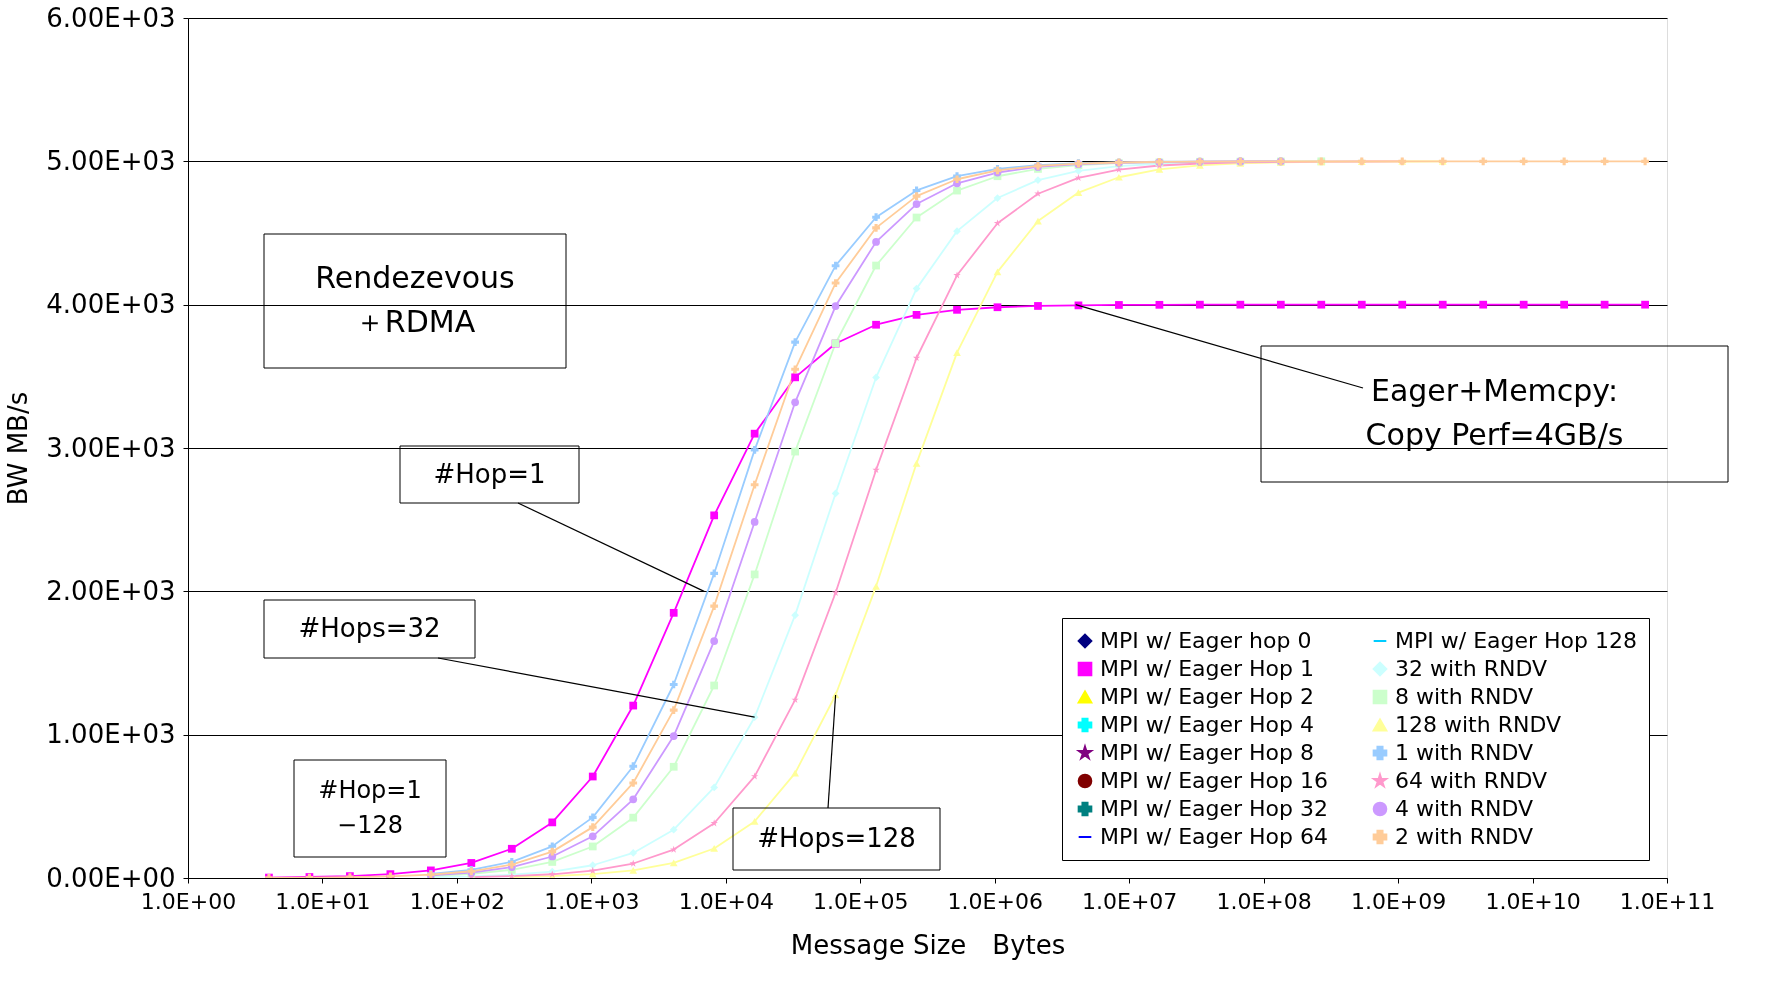 The image size is (1777, 990). What do you see at coordinates (1533, 901) in the screenshot?
I see `x-tick-label: 1.0E+10` at bounding box center [1533, 901].